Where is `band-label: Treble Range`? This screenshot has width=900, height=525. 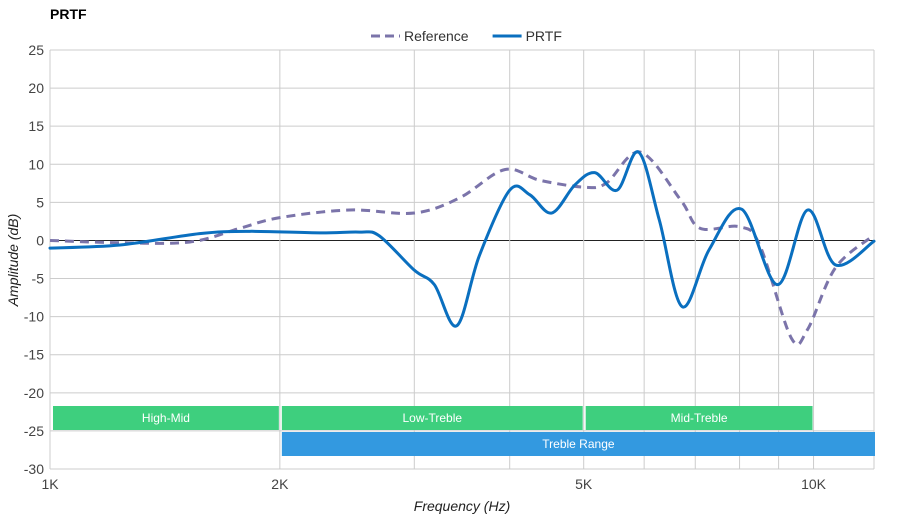 band-label: Treble Range is located at coordinates (578, 444).